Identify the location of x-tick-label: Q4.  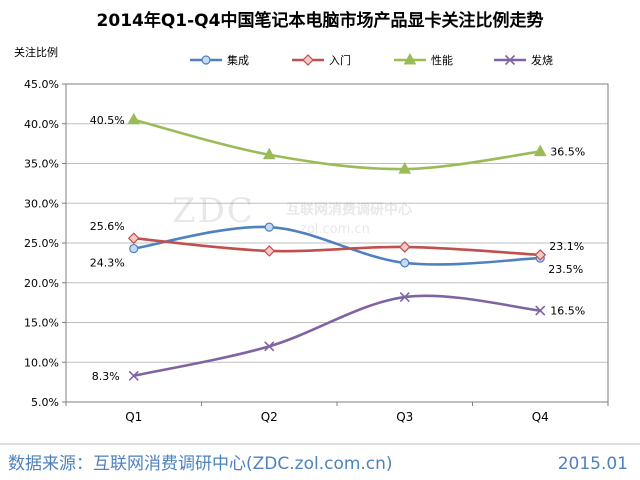
(540, 417).